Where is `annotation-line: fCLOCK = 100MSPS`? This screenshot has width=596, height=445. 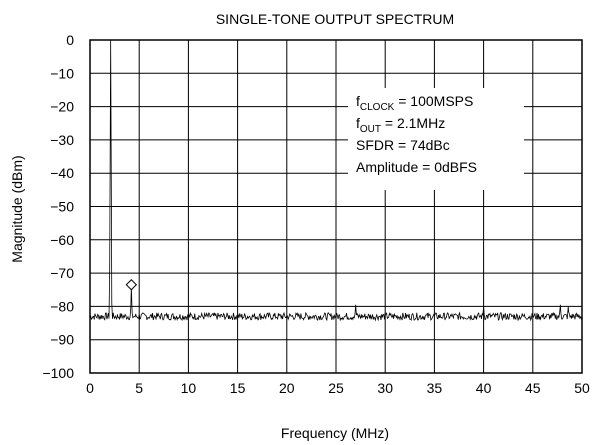 annotation-line: fCLOCK = 100MSPS is located at coordinates (414, 103).